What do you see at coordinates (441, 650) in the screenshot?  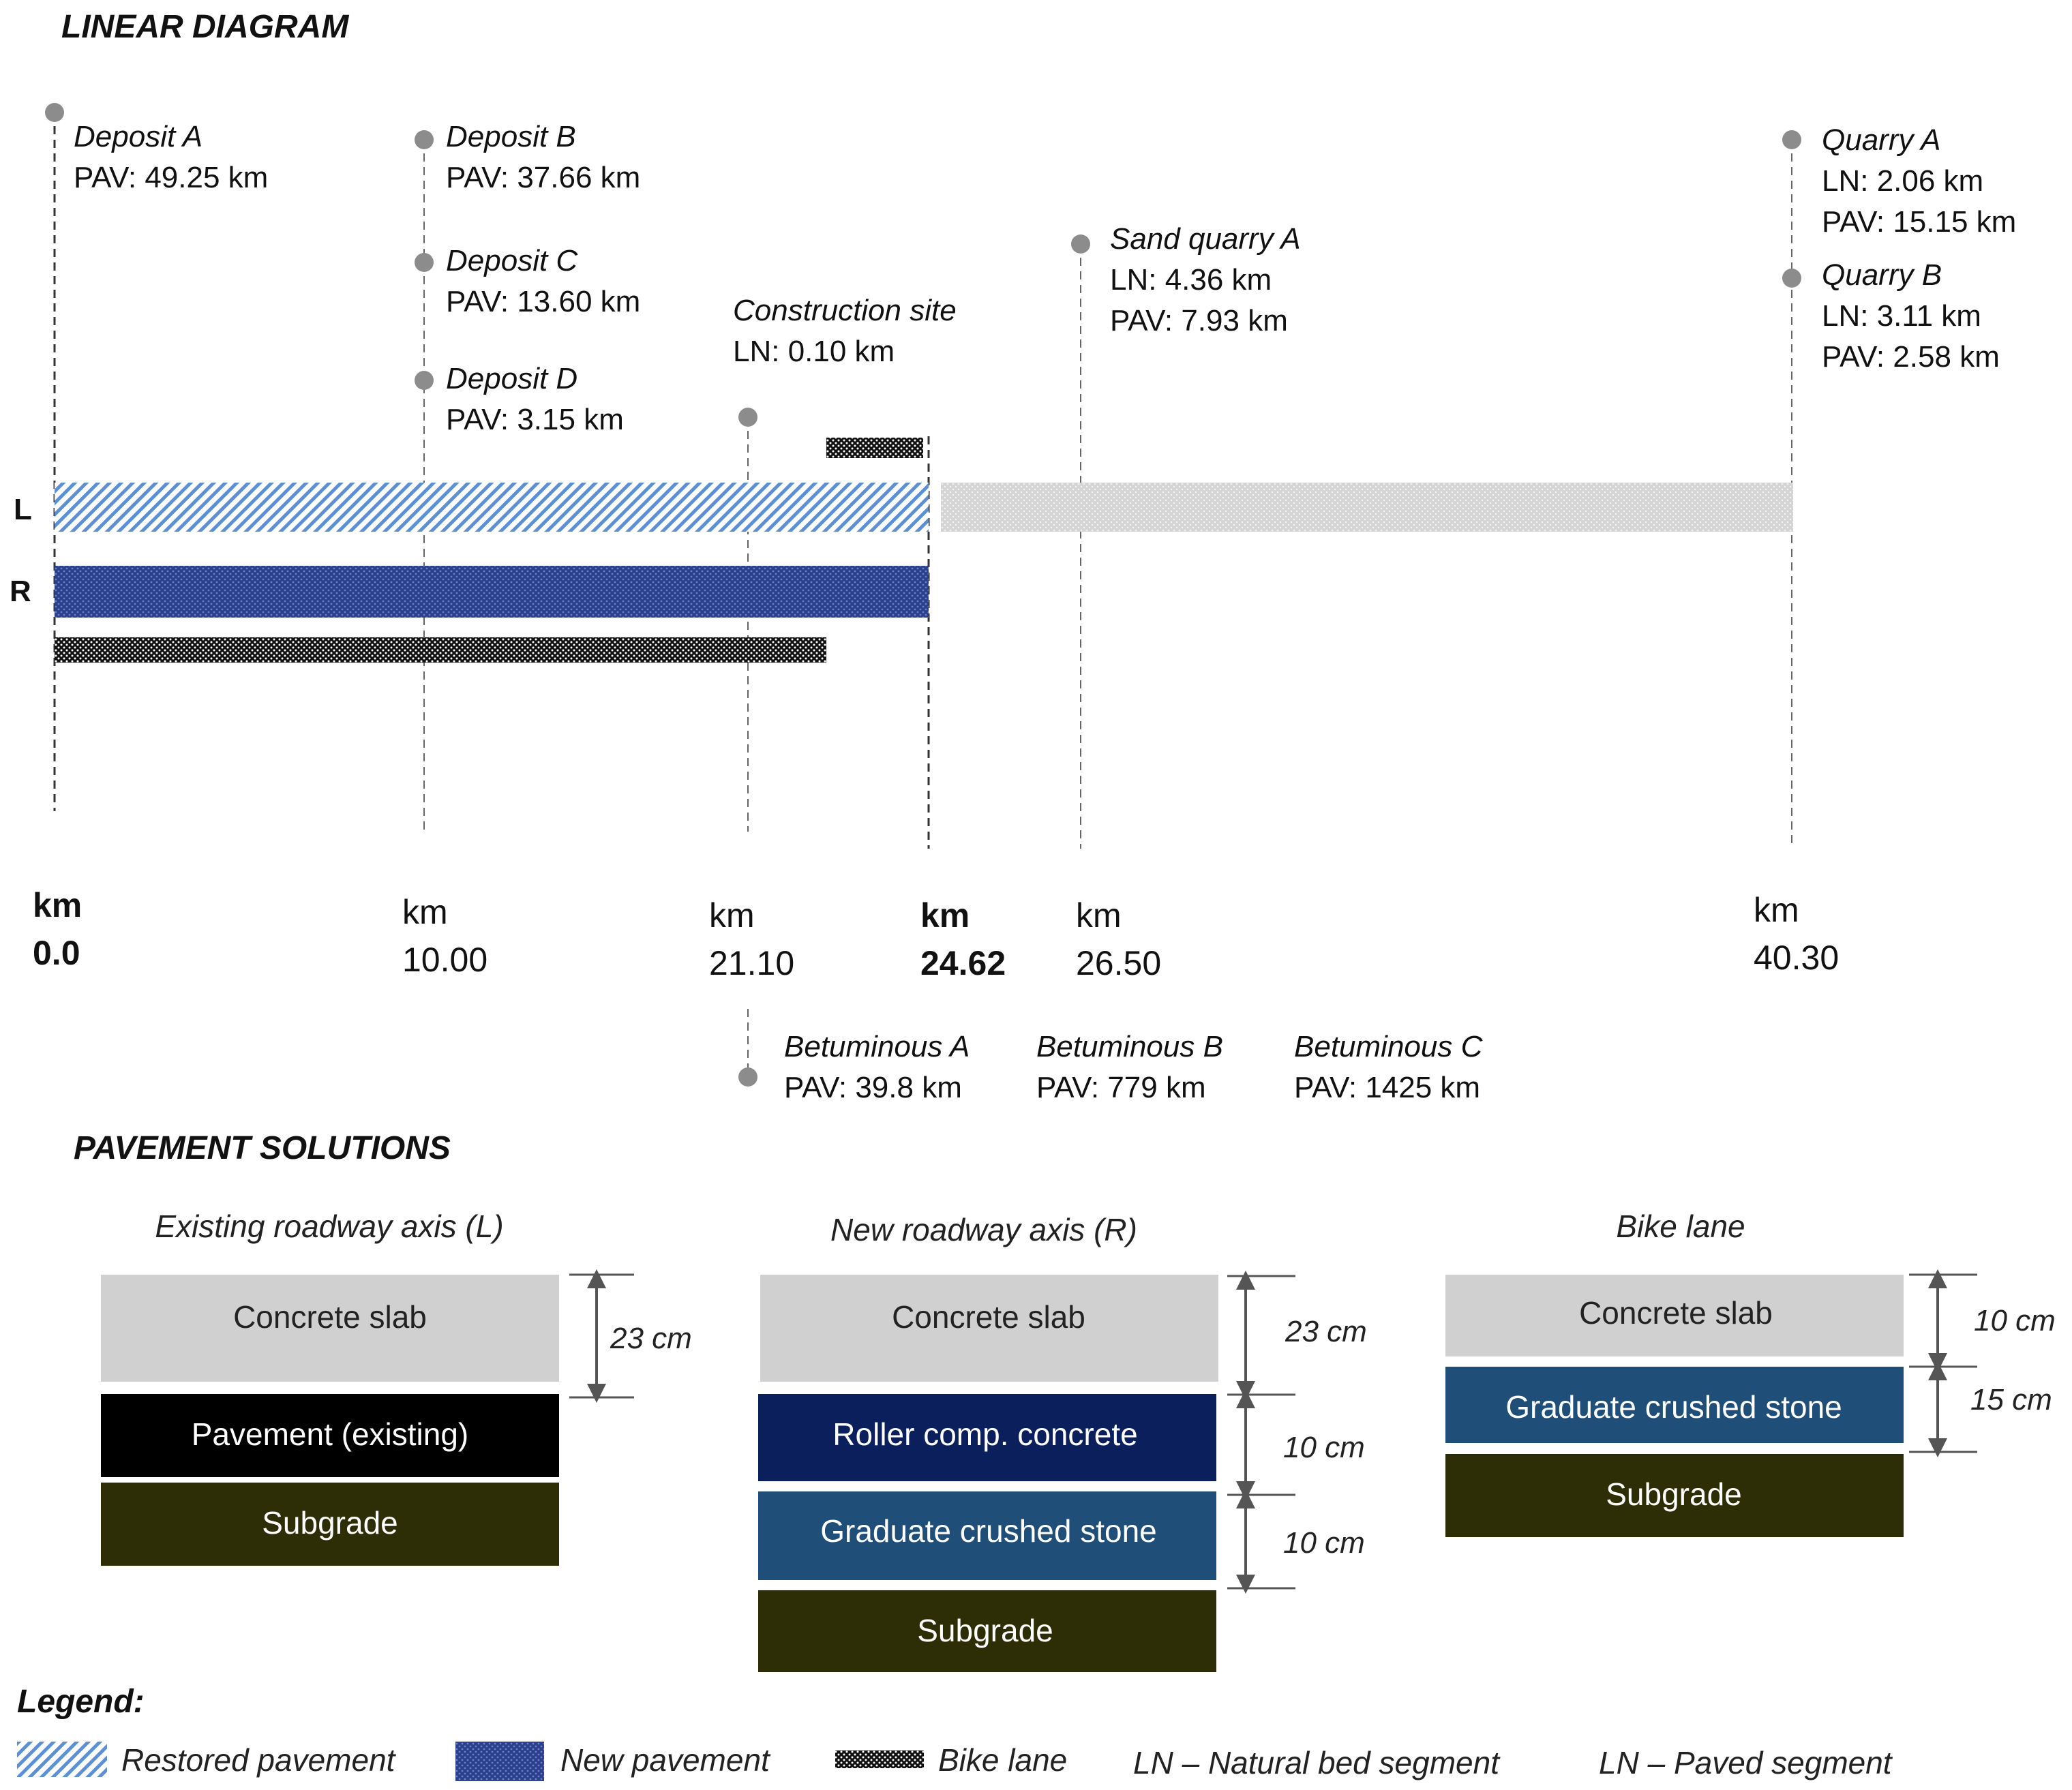 I see `bike-lane-bar-main` at bounding box center [441, 650].